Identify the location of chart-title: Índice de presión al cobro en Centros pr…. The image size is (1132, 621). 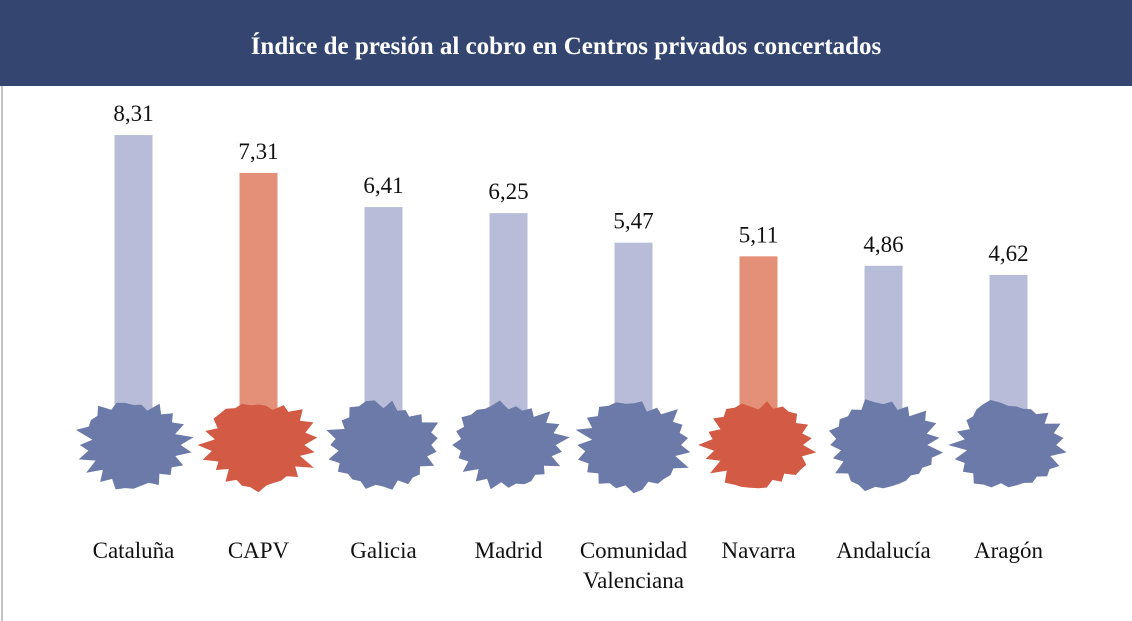
(566, 46).